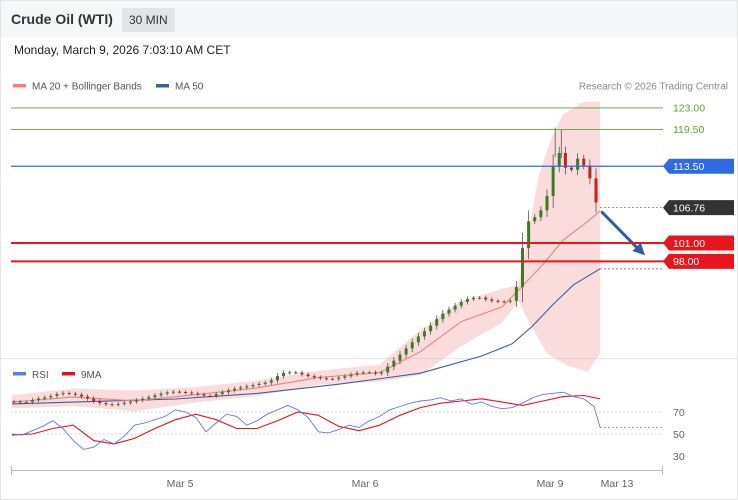  What do you see at coordinates (87, 87) in the screenshot?
I see `ma20-legend-label: MA 20 + Bollinger Bands` at bounding box center [87, 87].